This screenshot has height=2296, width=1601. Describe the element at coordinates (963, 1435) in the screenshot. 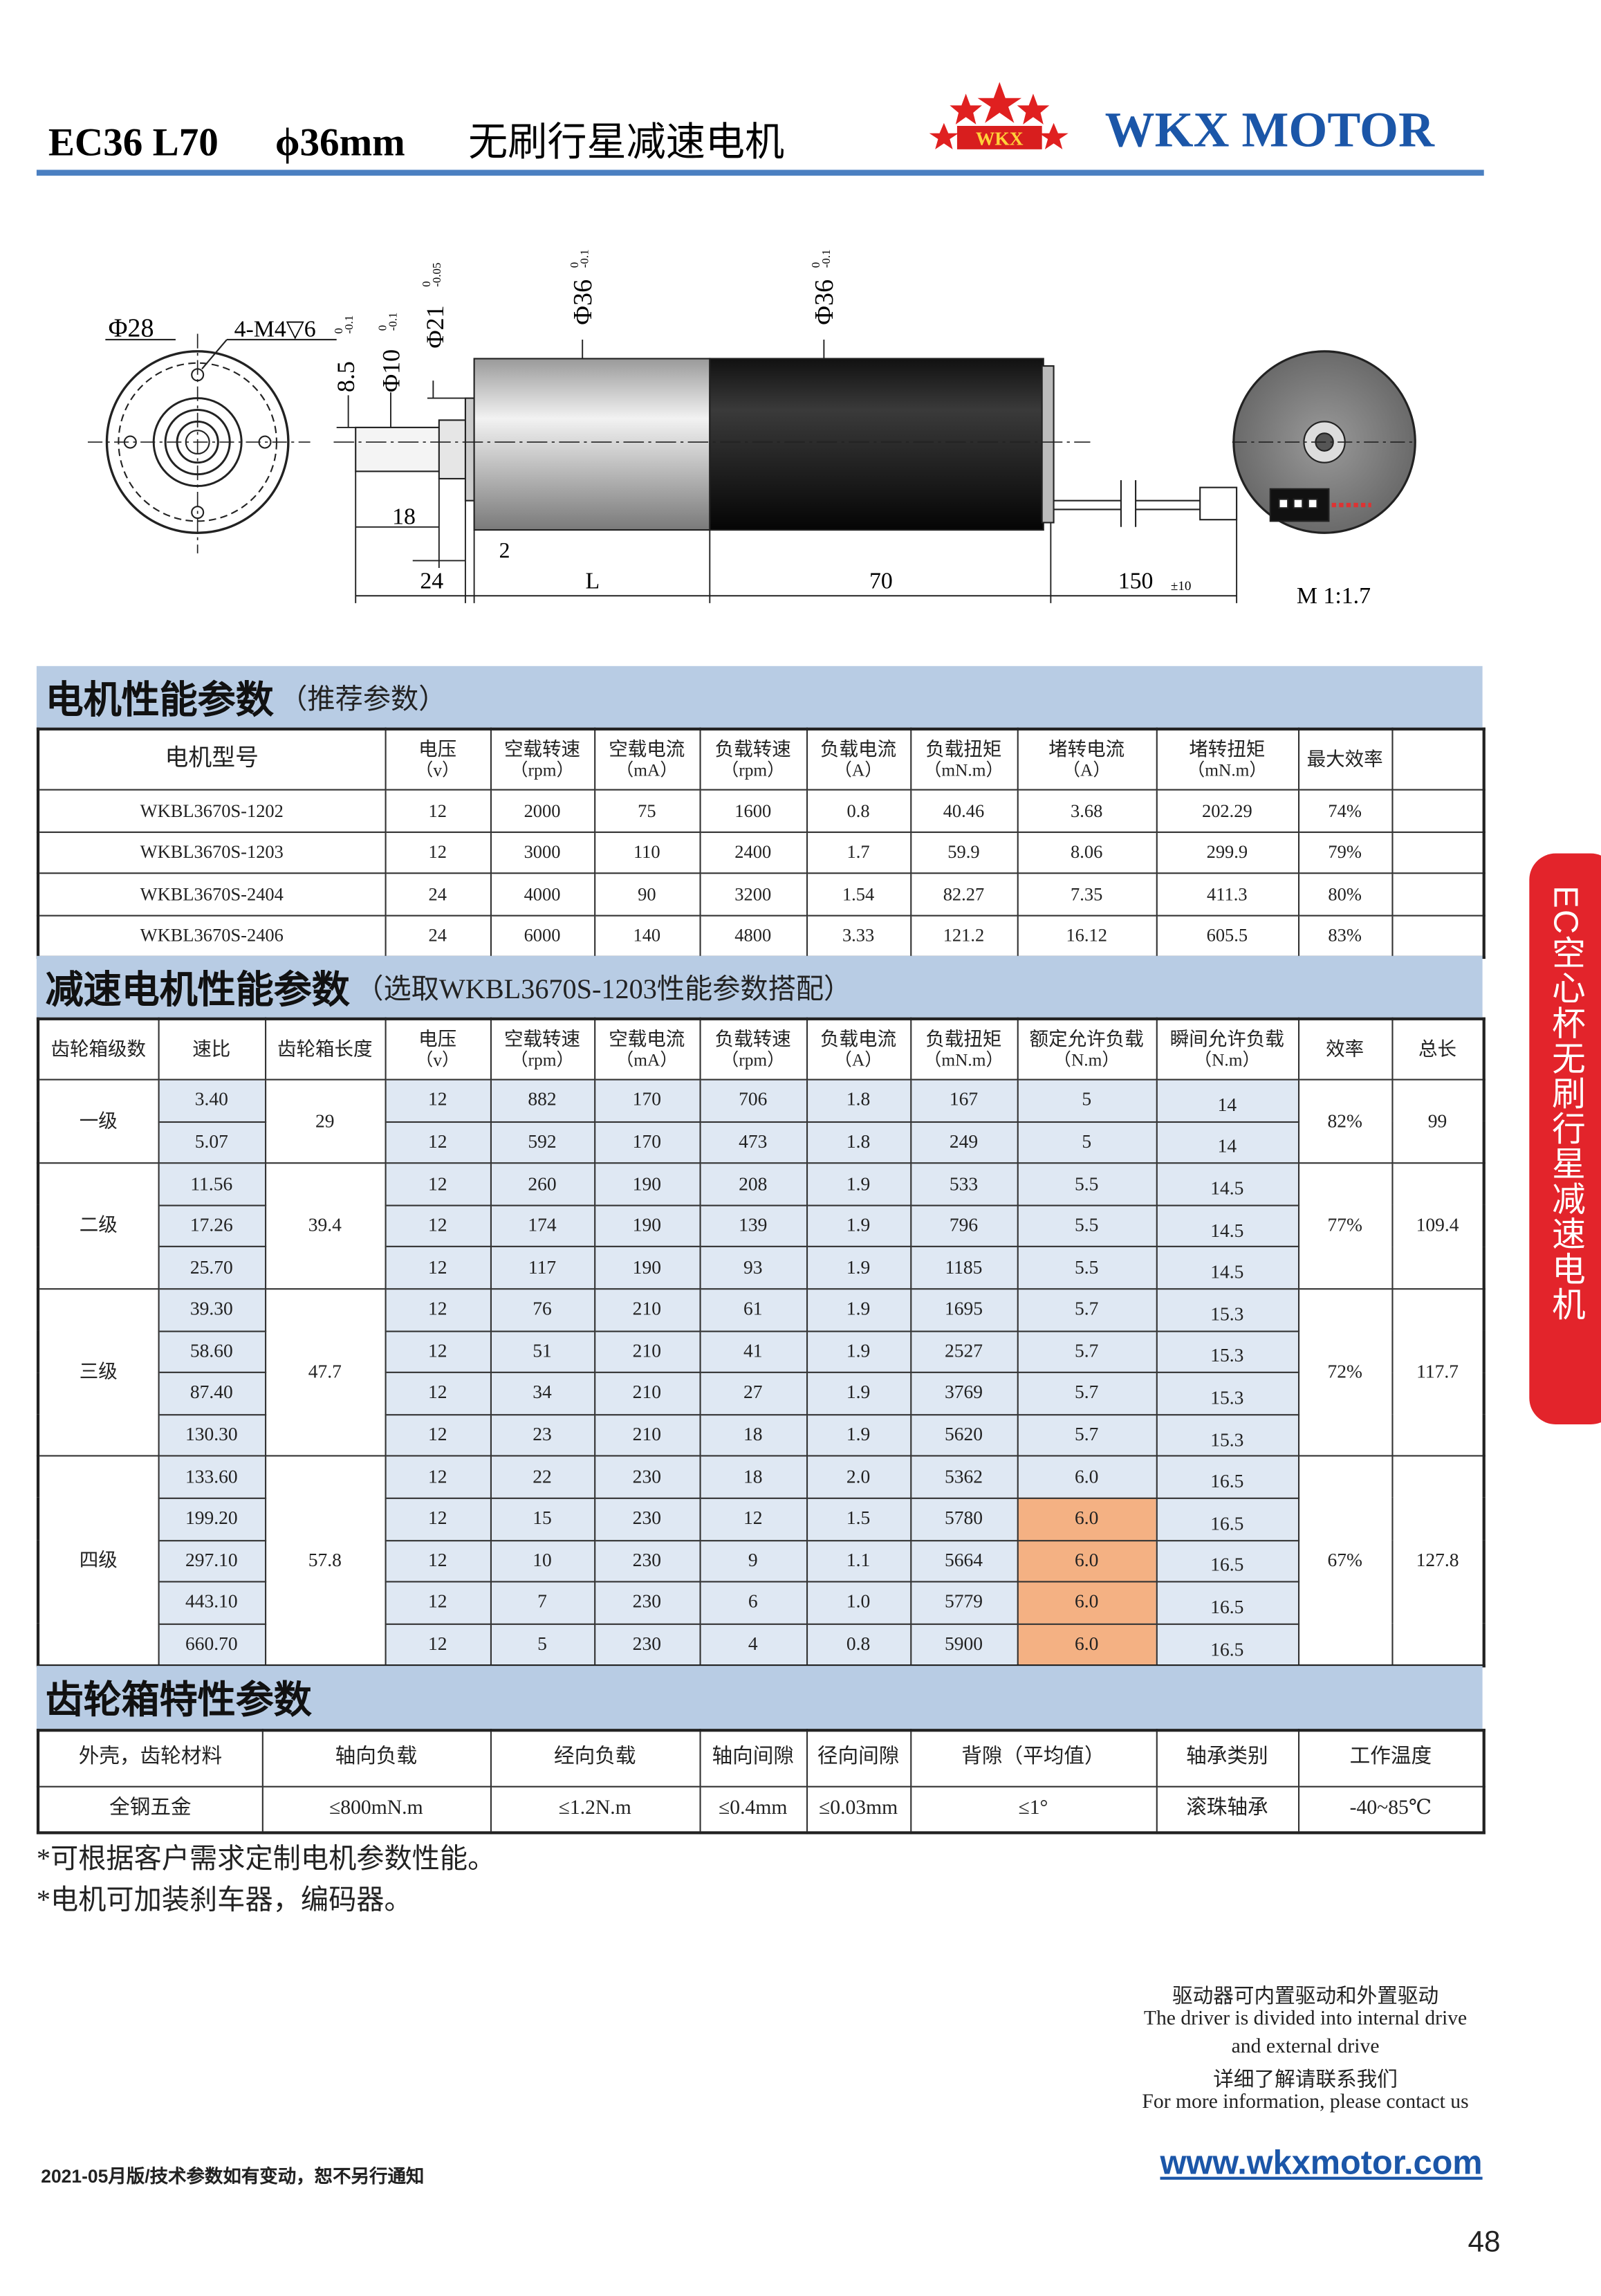

I see `cell: 5620` at that location.